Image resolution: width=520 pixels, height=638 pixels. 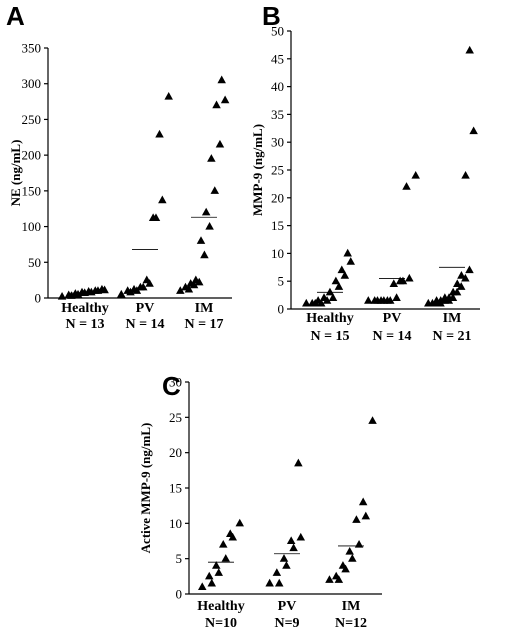 I want to click on y-tick-label: 250, so click(x=32, y=119).